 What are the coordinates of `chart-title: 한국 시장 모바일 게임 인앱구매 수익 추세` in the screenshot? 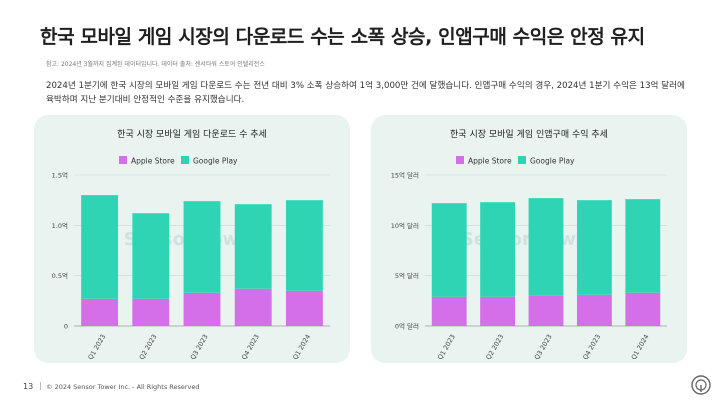 It's located at (529, 134).